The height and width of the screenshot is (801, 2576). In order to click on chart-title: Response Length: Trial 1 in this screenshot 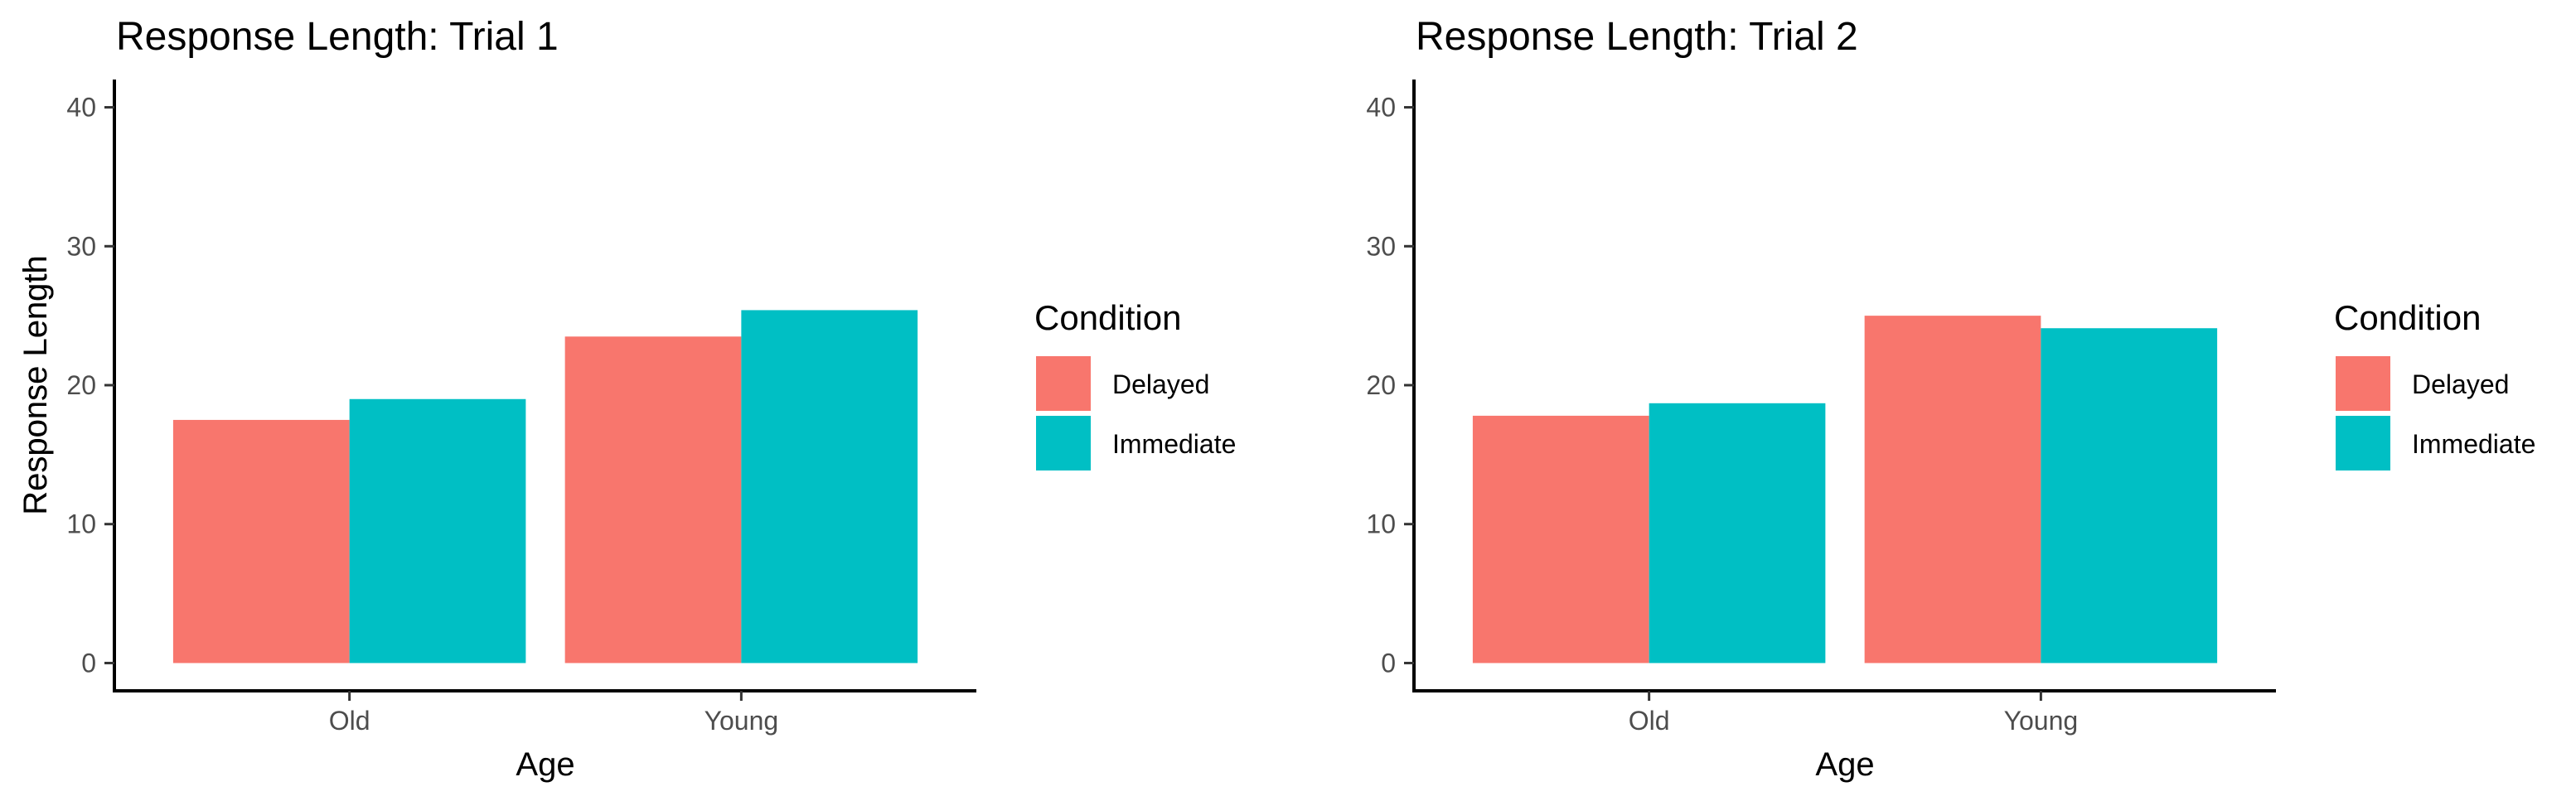, I will do `click(337, 37)`.